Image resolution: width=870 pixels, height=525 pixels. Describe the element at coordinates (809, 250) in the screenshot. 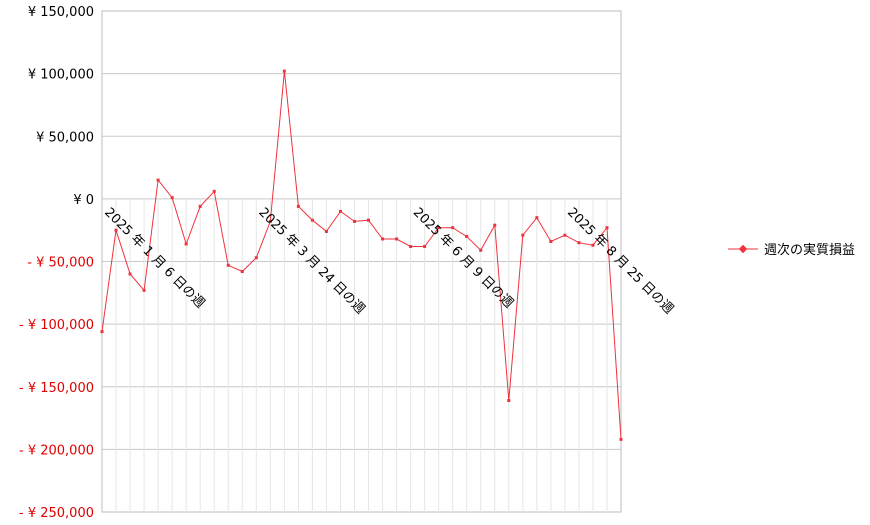

I see `legend-label: 週次の実質損益` at that location.